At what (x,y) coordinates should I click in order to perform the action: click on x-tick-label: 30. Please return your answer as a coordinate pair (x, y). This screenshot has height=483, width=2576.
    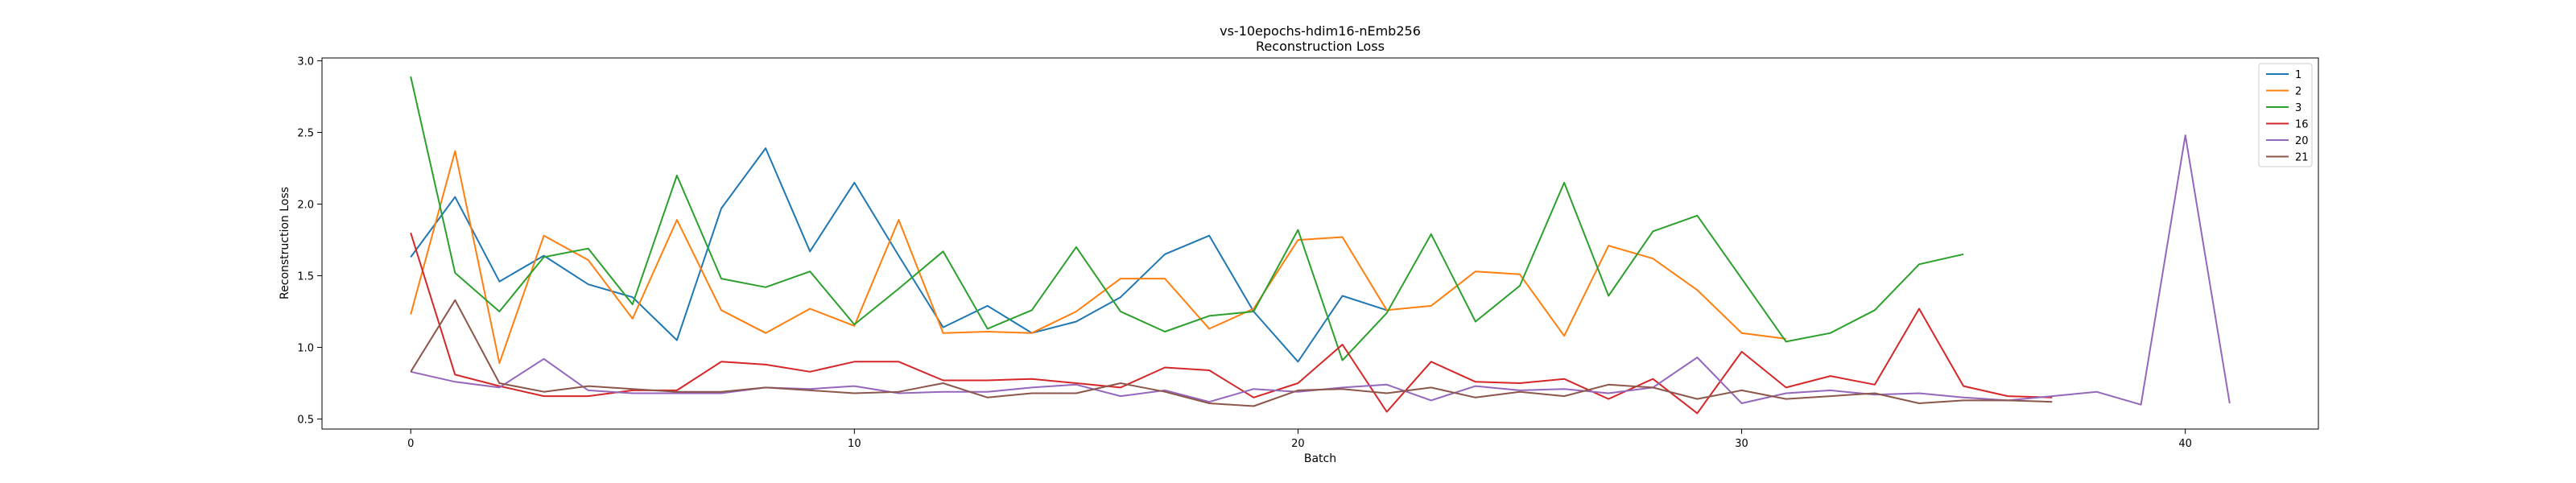
    Looking at the image, I should click on (1741, 444).